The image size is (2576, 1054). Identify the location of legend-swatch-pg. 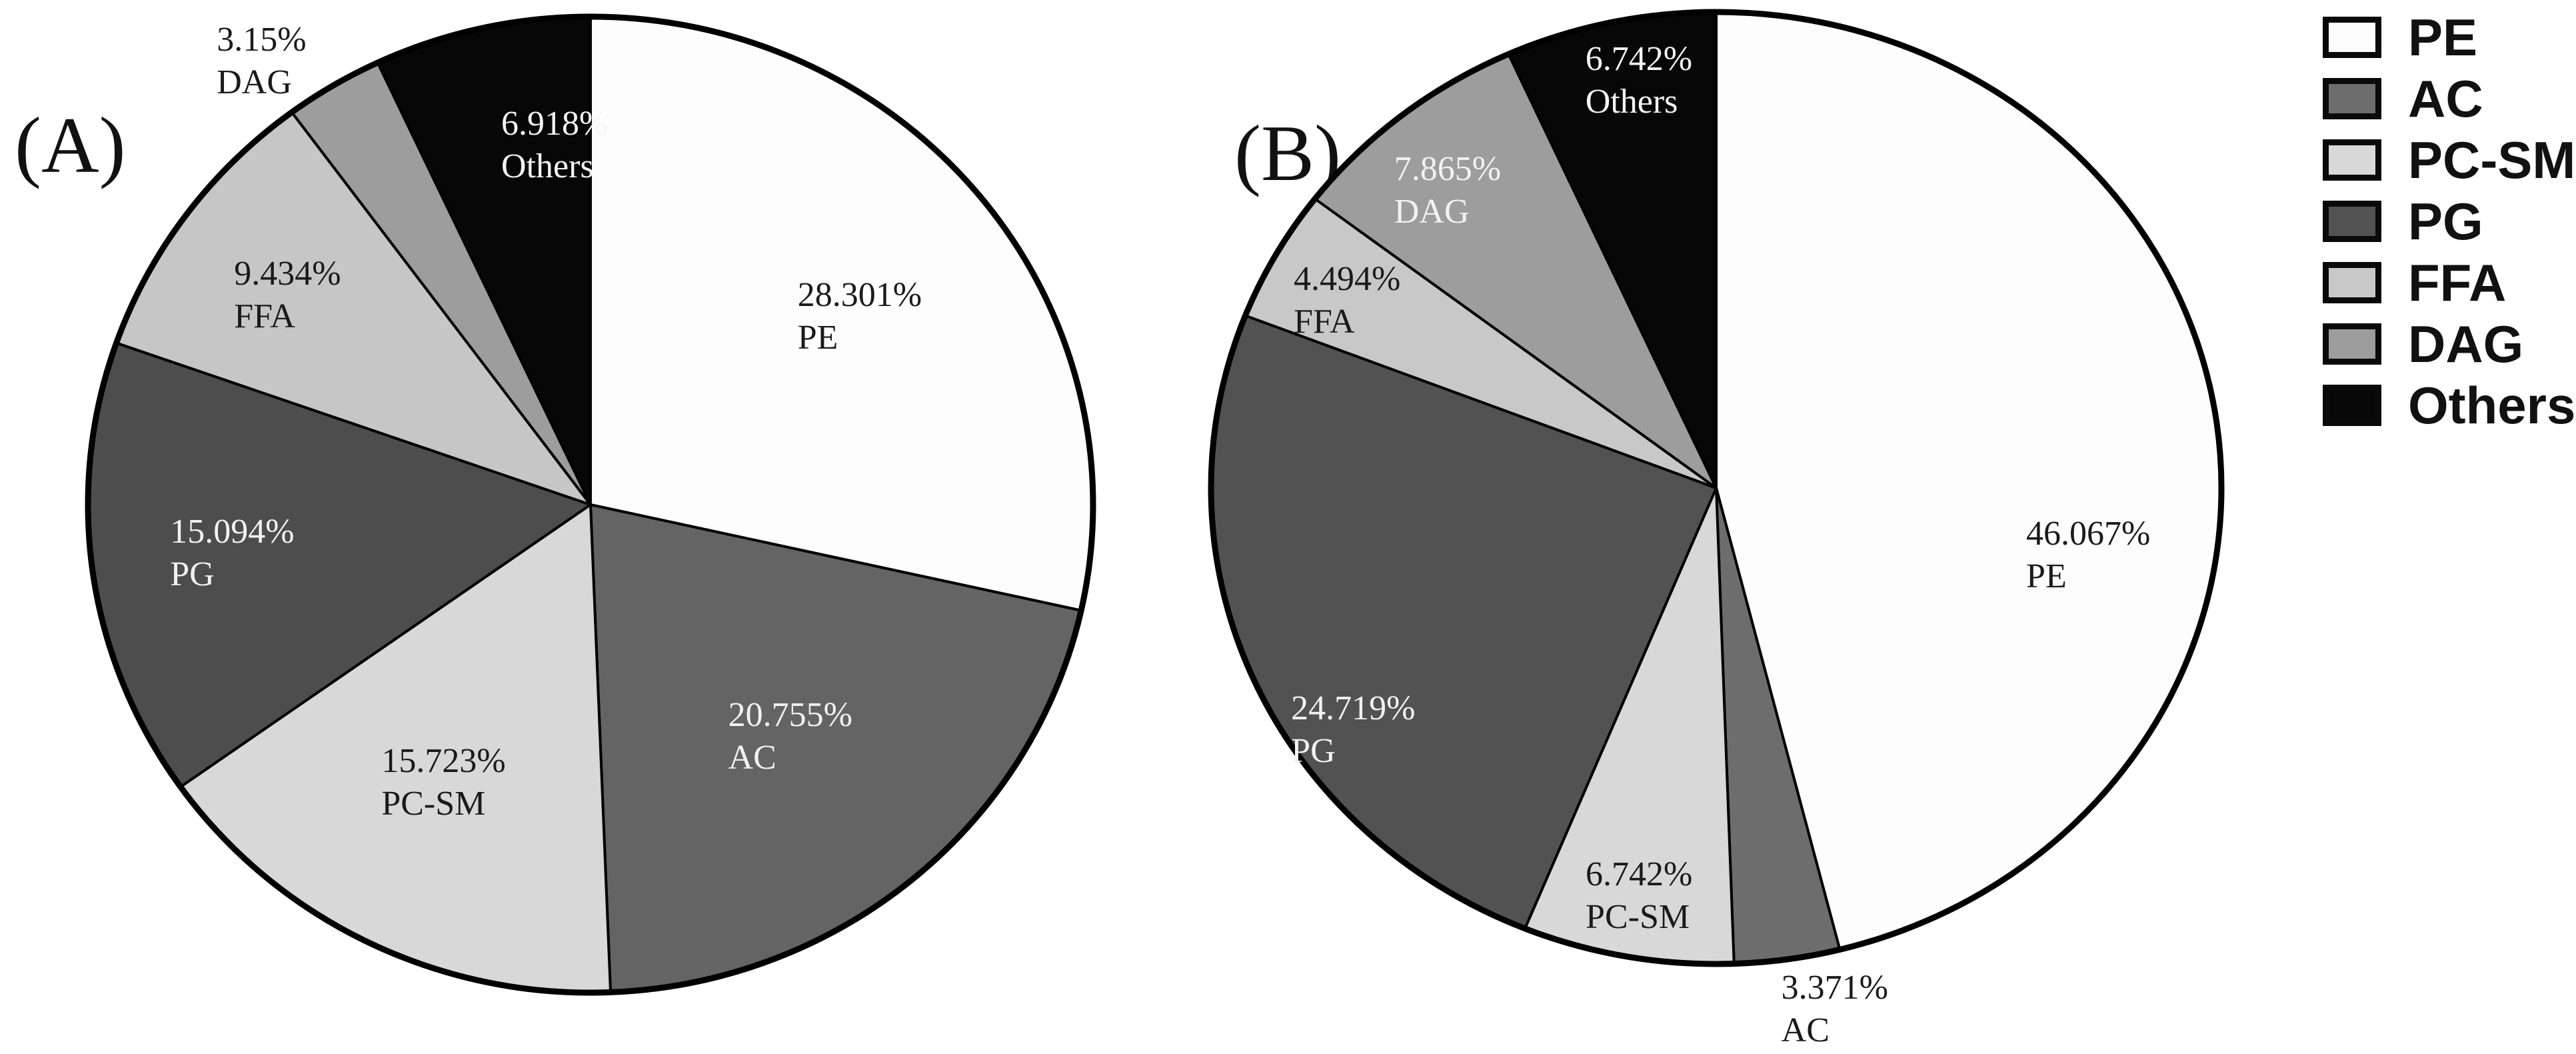
(2352, 221).